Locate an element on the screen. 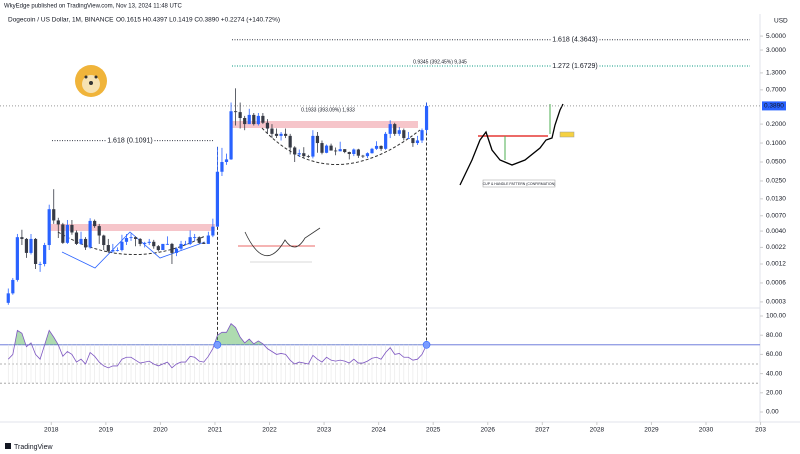 This screenshot has height=454, width=800. footer: TradingView is located at coordinates (29, 447).